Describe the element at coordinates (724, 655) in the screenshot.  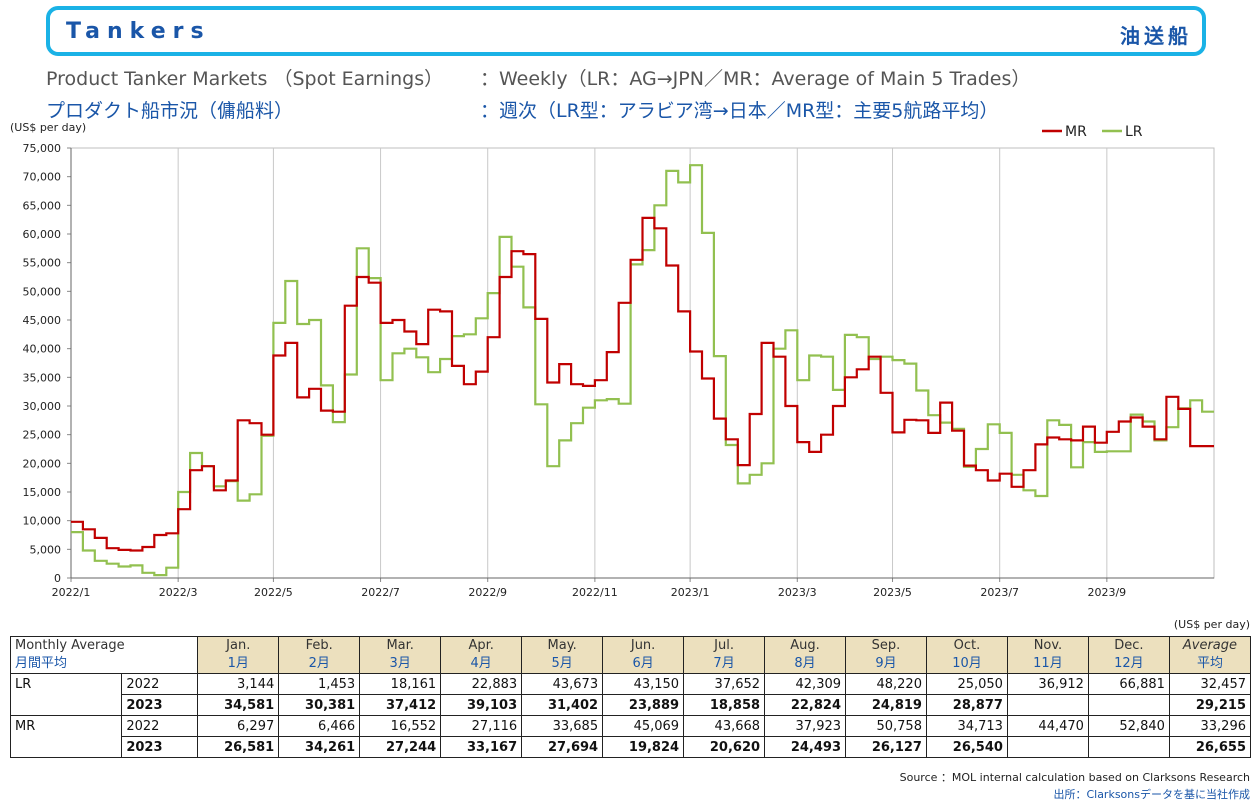
I see `month-header: Jul. 7月` at that location.